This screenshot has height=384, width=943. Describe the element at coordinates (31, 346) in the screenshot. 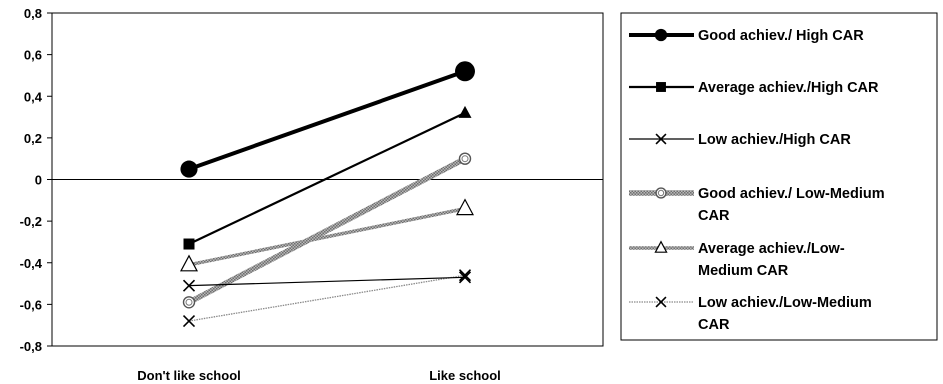

I see `y-tick-label: -0,8` at that location.